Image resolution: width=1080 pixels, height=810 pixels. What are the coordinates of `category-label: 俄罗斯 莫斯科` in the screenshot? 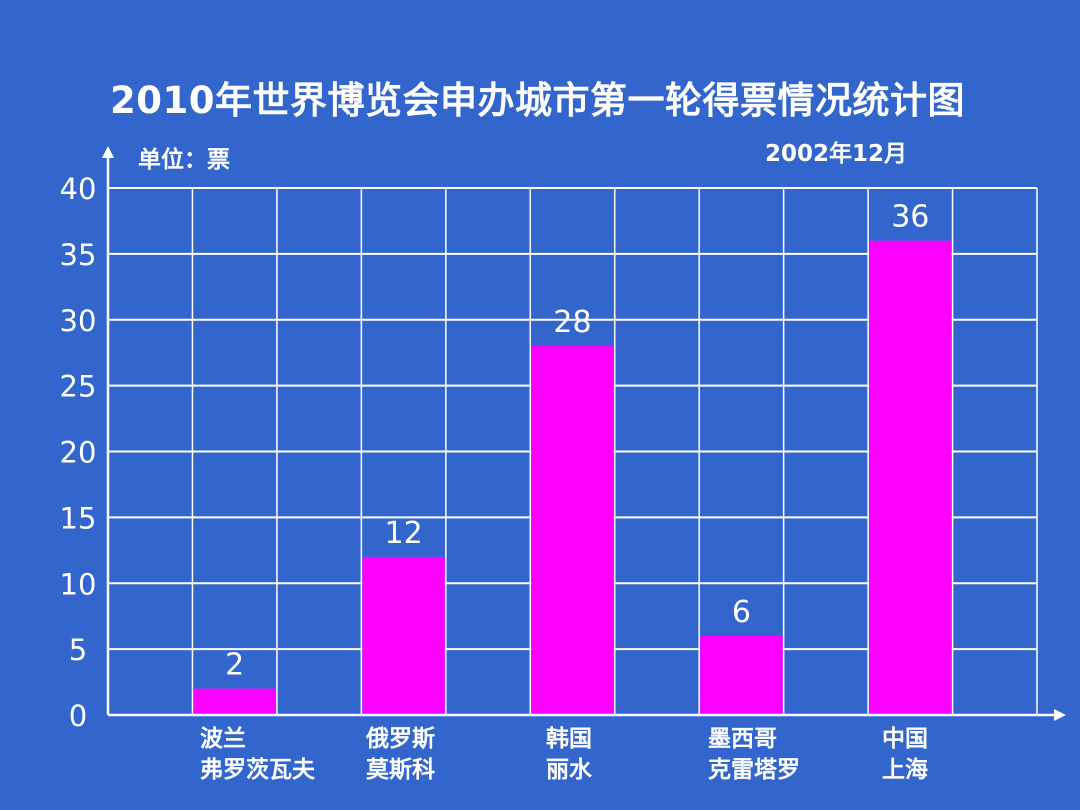 It's located at (400, 755).